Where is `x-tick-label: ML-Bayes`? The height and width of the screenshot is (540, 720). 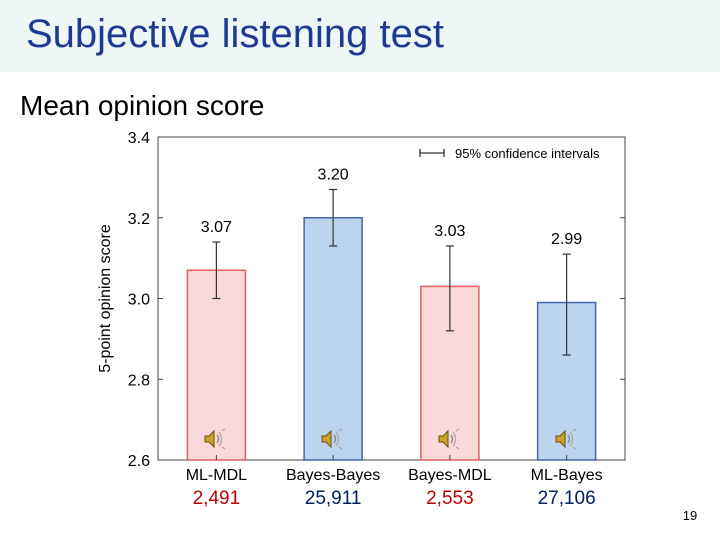 x-tick-label: ML-Bayes is located at coordinates (567, 475).